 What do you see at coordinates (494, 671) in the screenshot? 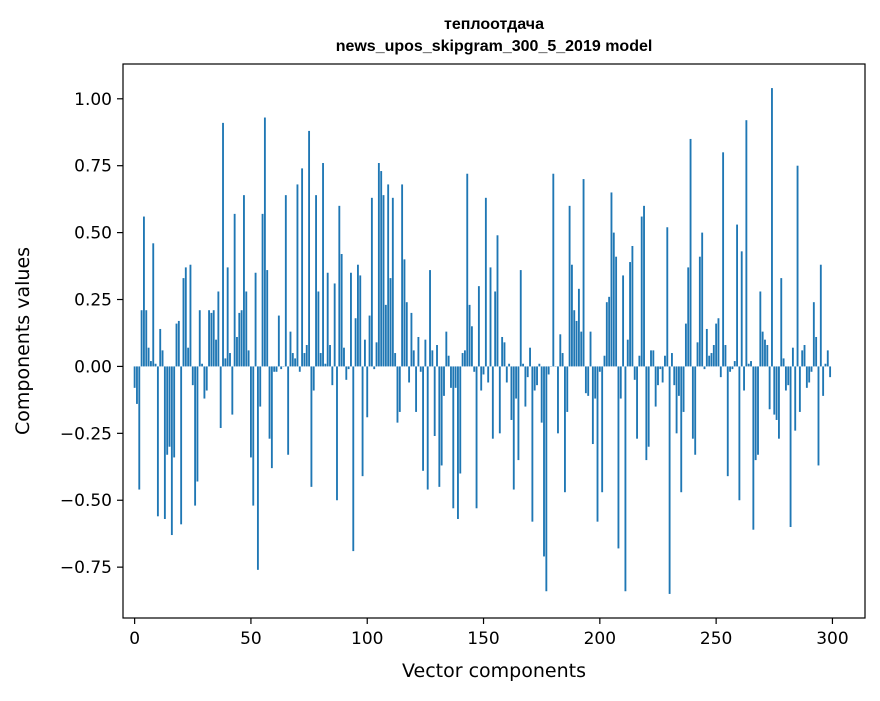
I see `x-axis-label: Vector components` at bounding box center [494, 671].